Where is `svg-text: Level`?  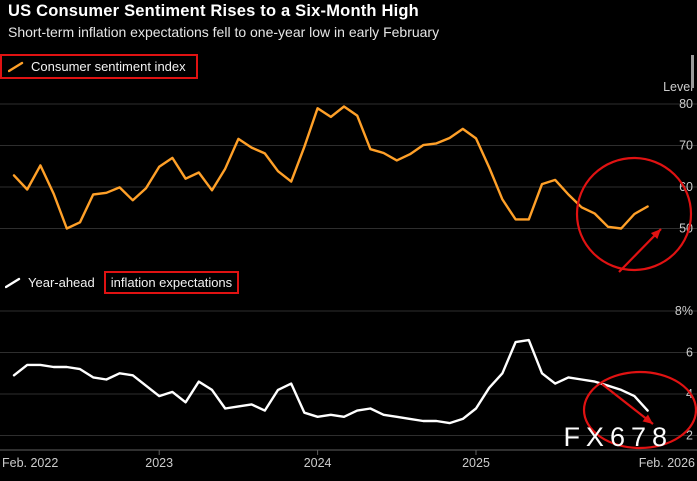
svg-text: Level is located at coordinates (678, 87).